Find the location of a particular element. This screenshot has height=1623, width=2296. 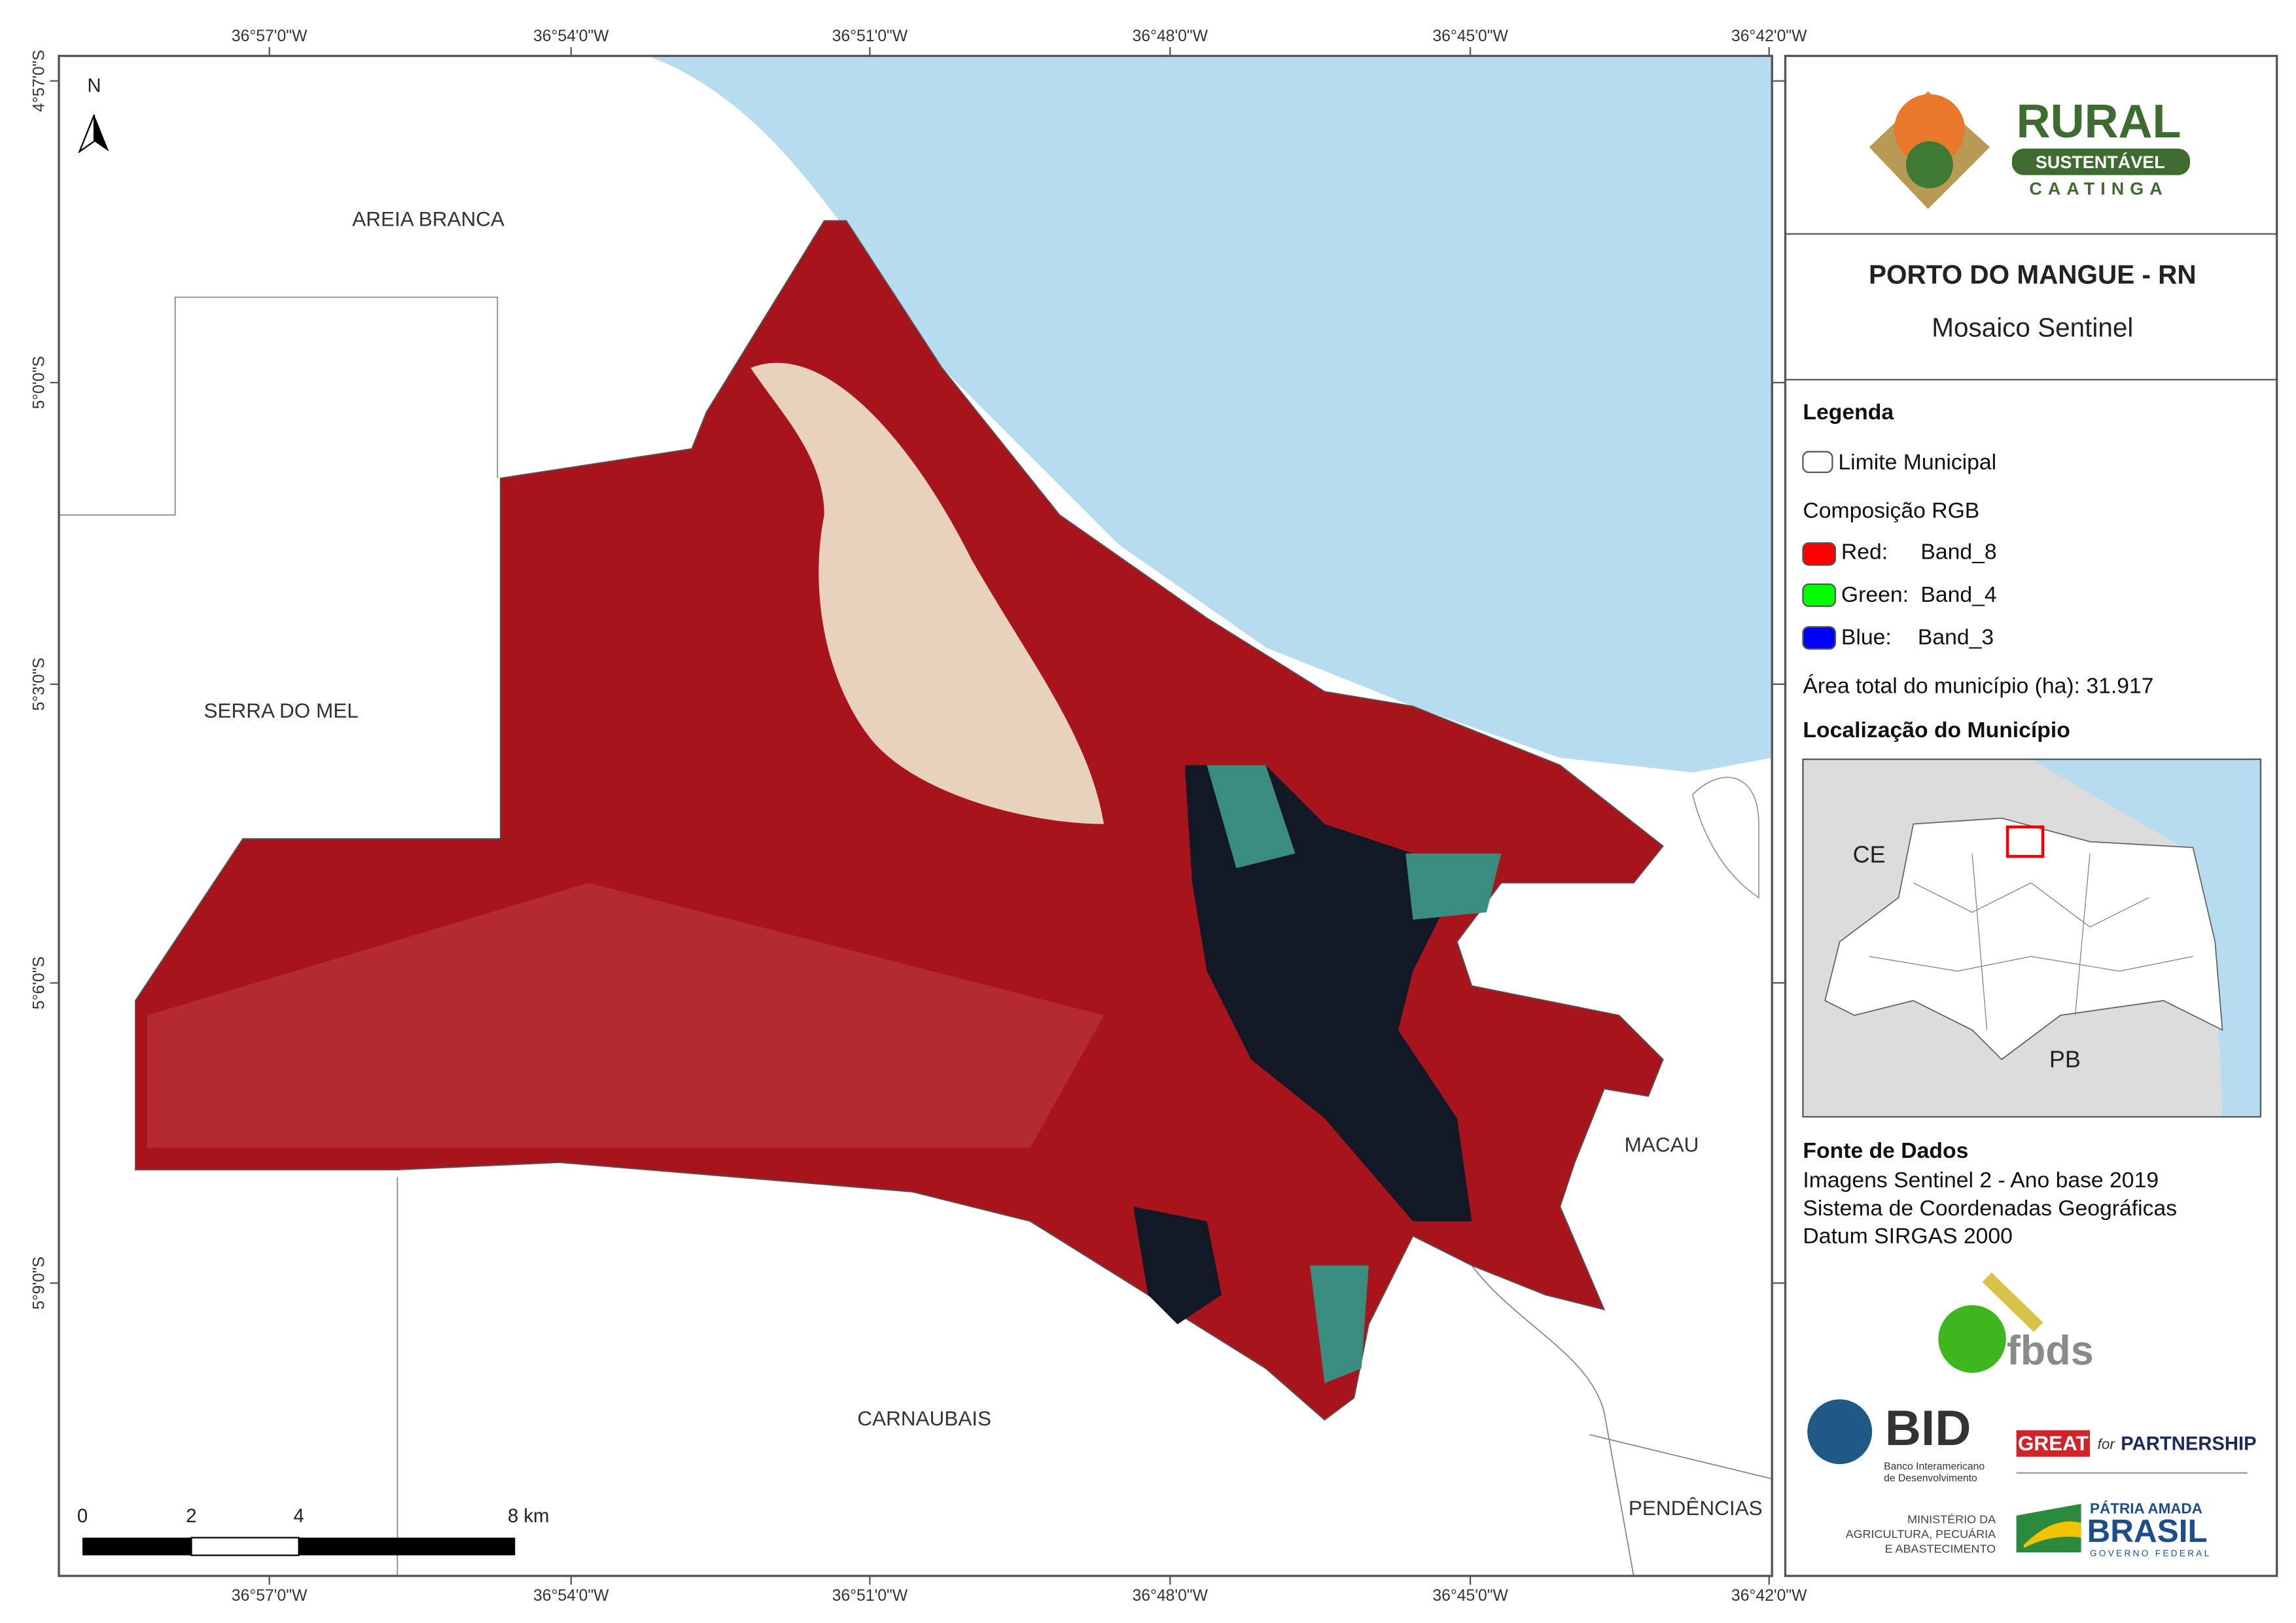

inset-highlight is located at coordinates (2025, 842).